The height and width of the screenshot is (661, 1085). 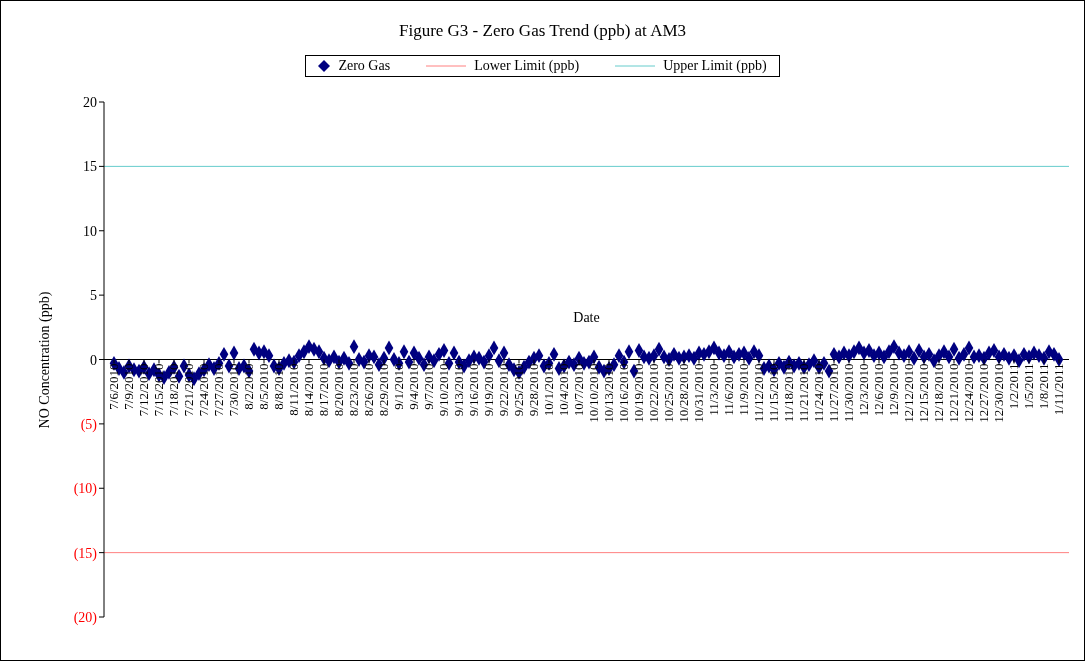 What do you see at coordinates (548, 390) in the screenshot?
I see `x-tick-label: 10/1/2010` at bounding box center [548, 390].